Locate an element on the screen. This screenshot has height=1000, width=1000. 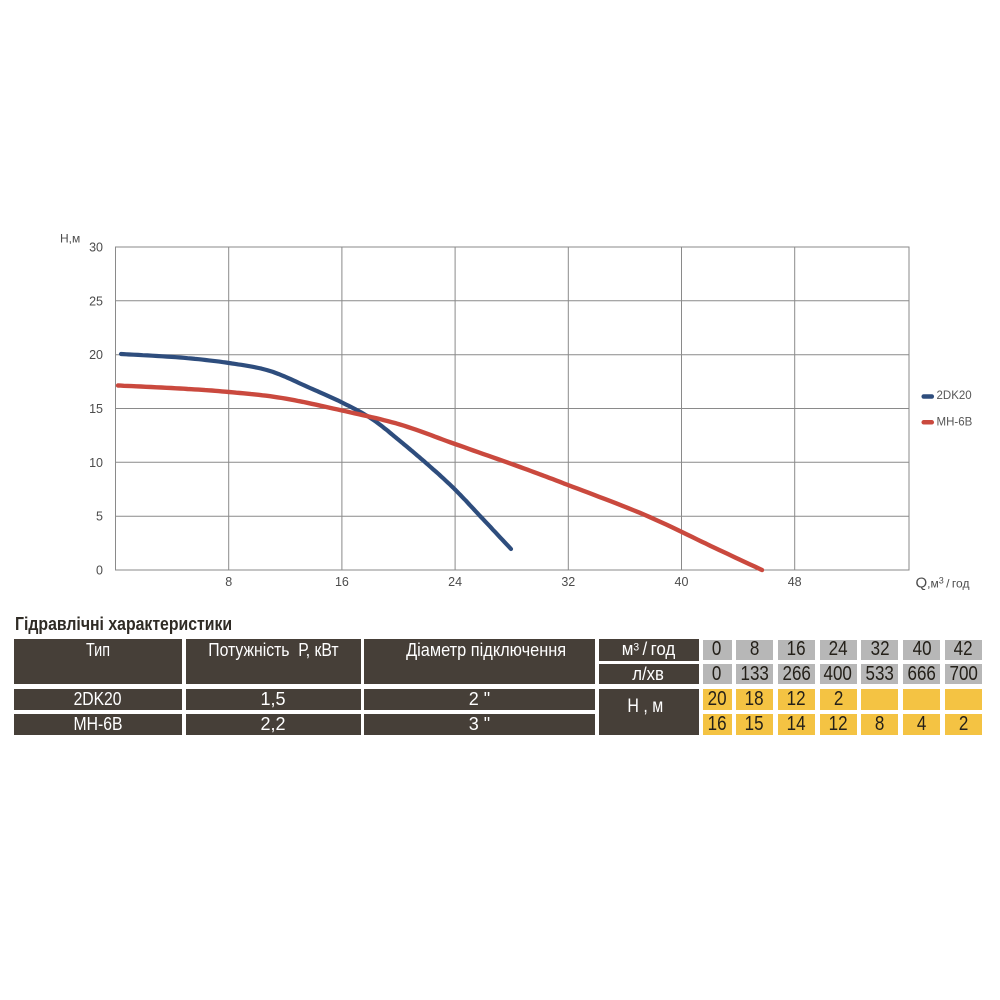
svg-text: МН-6В is located at coordinates (955, 423).